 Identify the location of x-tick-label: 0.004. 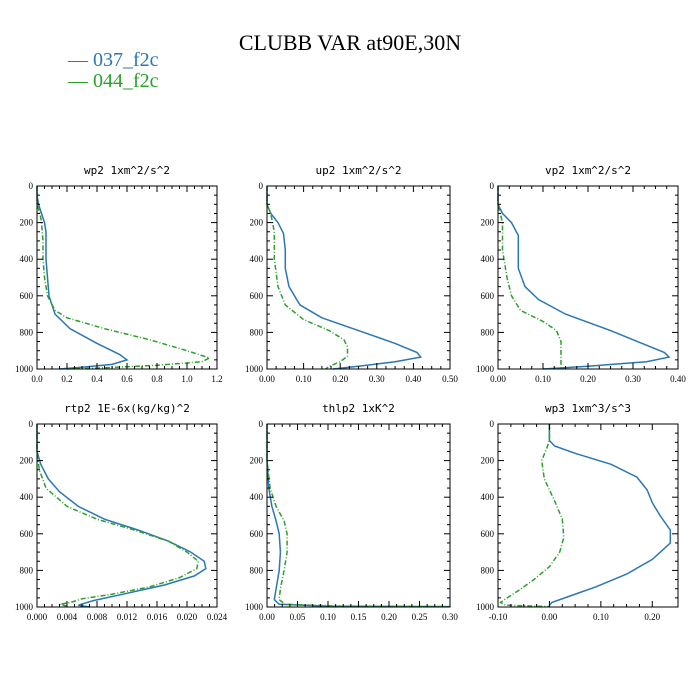
(67, 617).